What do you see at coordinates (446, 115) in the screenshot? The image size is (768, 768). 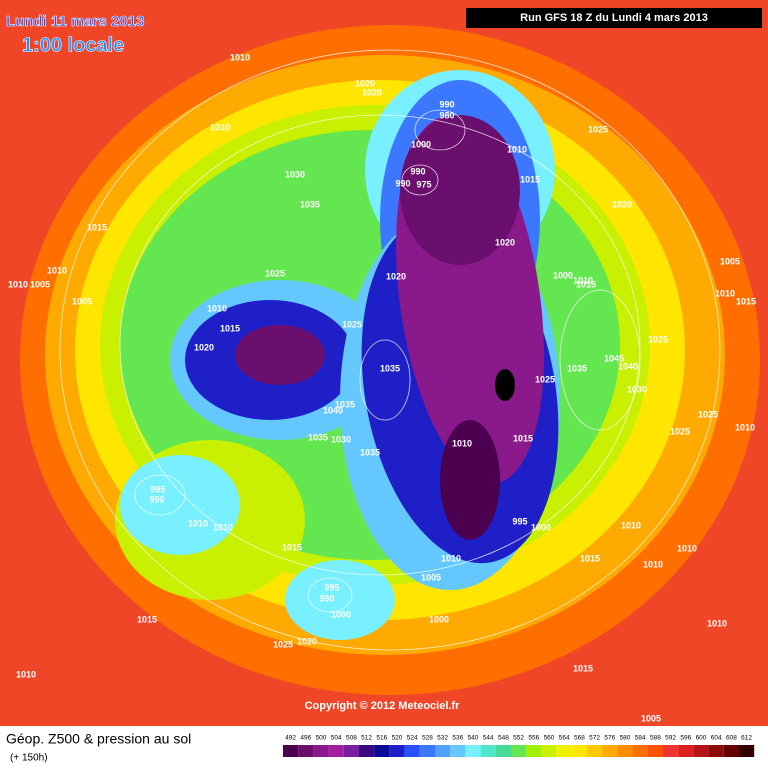 I see `isobar-label: 980` at bounding box center [446, 115].